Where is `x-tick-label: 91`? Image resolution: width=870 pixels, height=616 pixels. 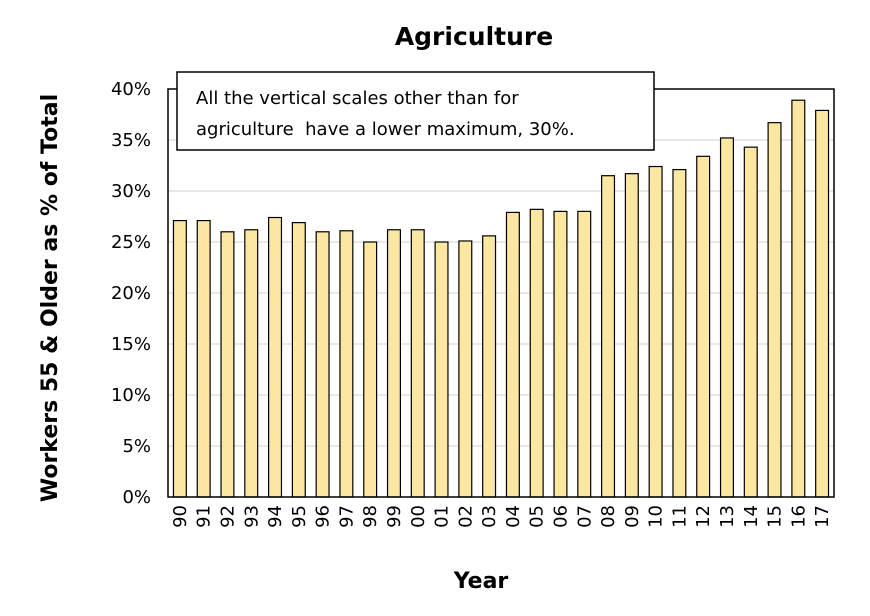
x-tick-label: 91 is located at coordinates (204, 516).